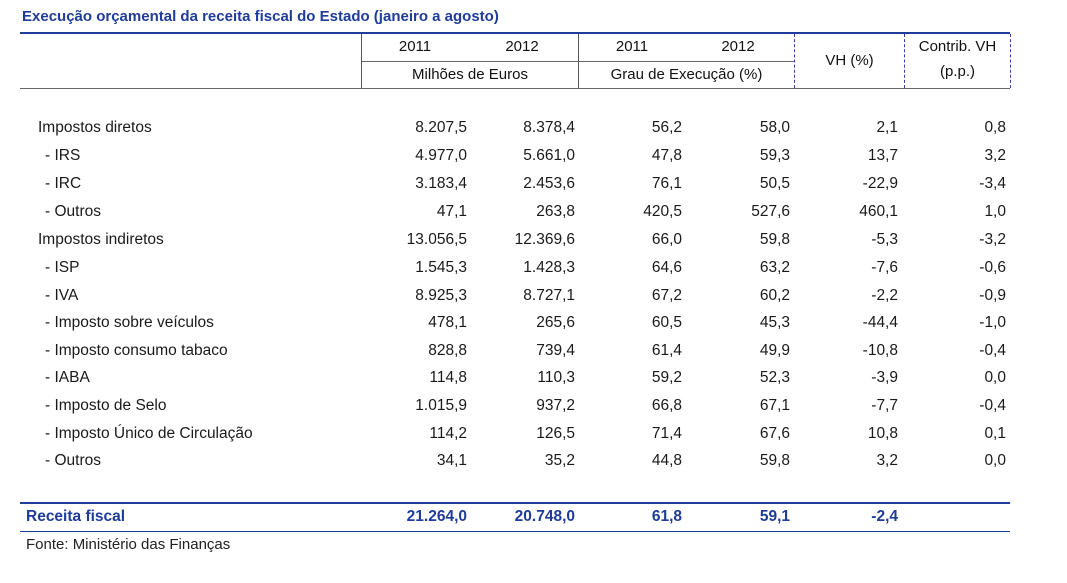 This screenshot has height=583, width=1067. Describe the element at coordinates (549, 127) in the screenshot. I see `cell-2012-millions: 8.378,4` at that location.